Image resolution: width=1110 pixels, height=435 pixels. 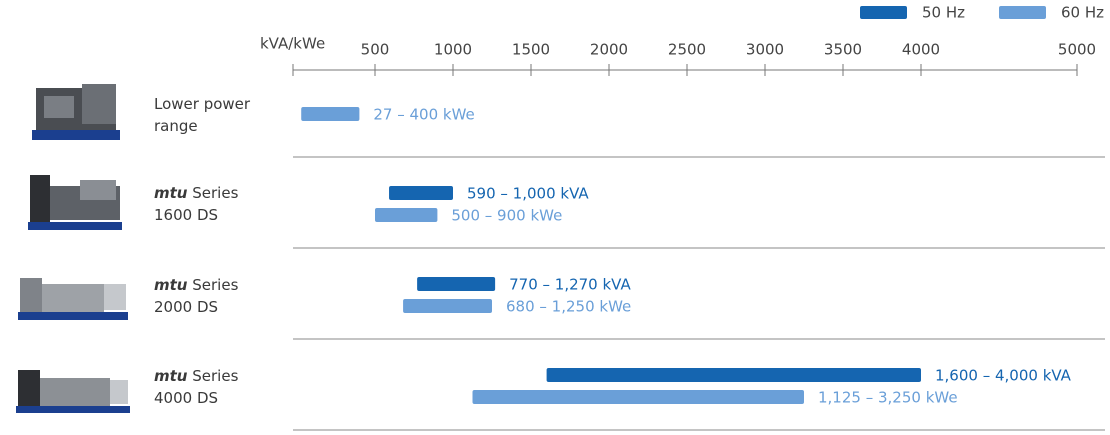 I want to click on x-tick-label: 3500, so click(x=843, y=50).